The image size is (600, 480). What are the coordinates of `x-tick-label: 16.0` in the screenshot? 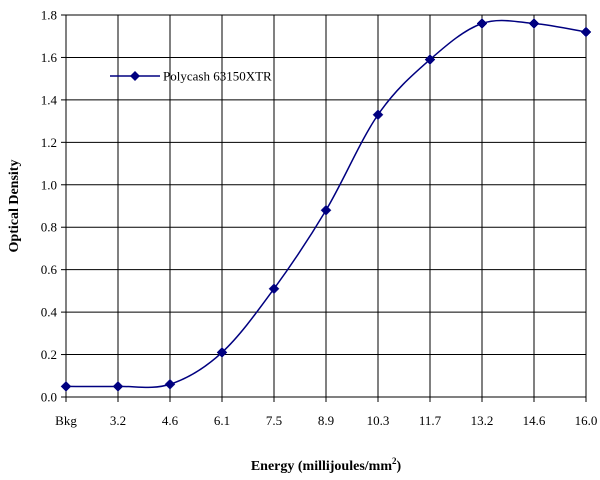 It's located at (586, 420).